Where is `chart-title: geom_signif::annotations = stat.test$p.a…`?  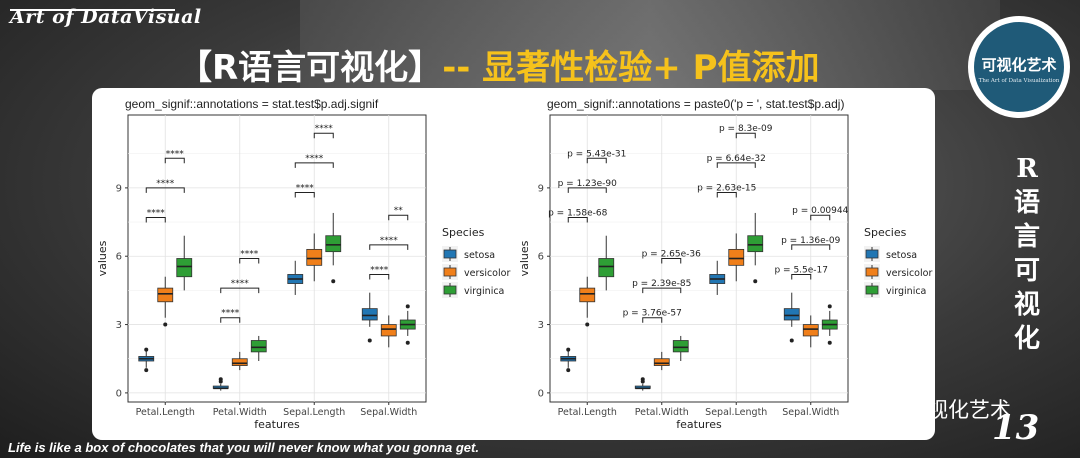
chart-title: geom_signif::annotations = stat.test$p.a… is located at coordinates (252, 104).